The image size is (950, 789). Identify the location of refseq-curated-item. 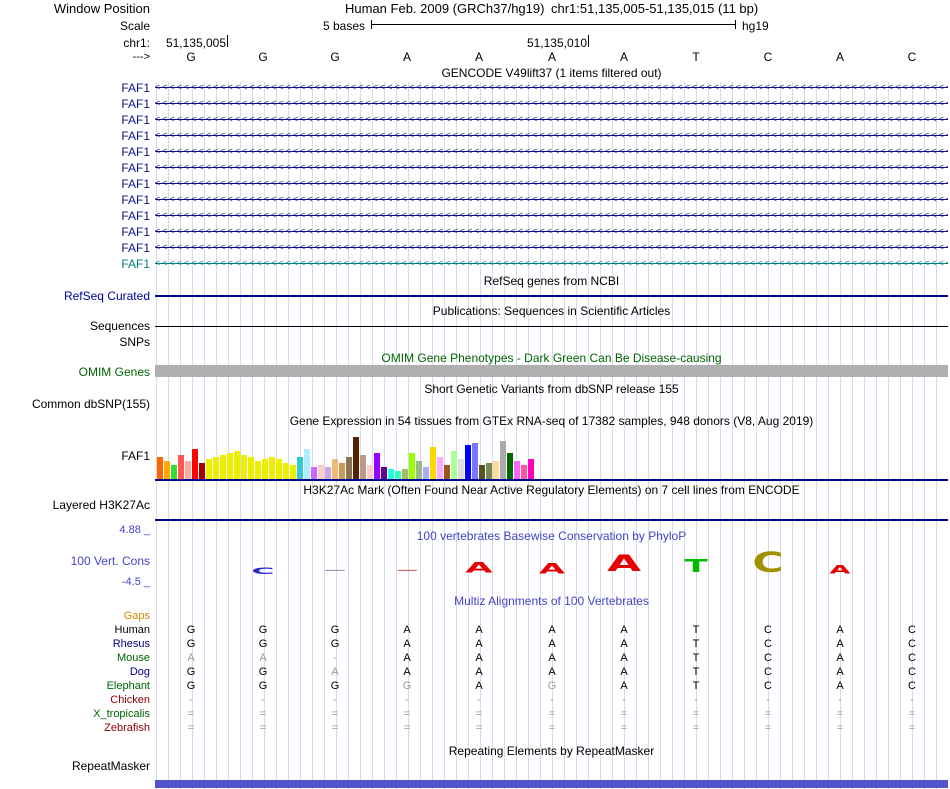
(551, 296).